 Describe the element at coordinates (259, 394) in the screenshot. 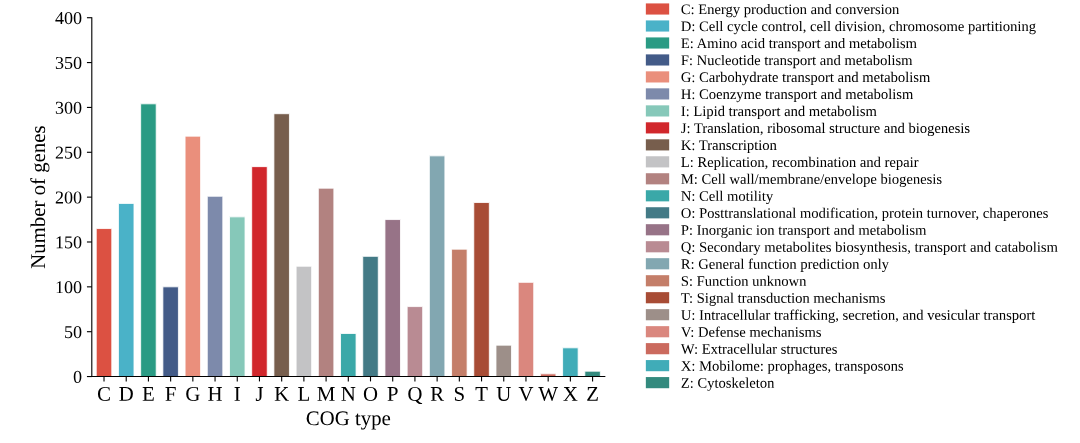

I see `x-tick-label: J` at that location.